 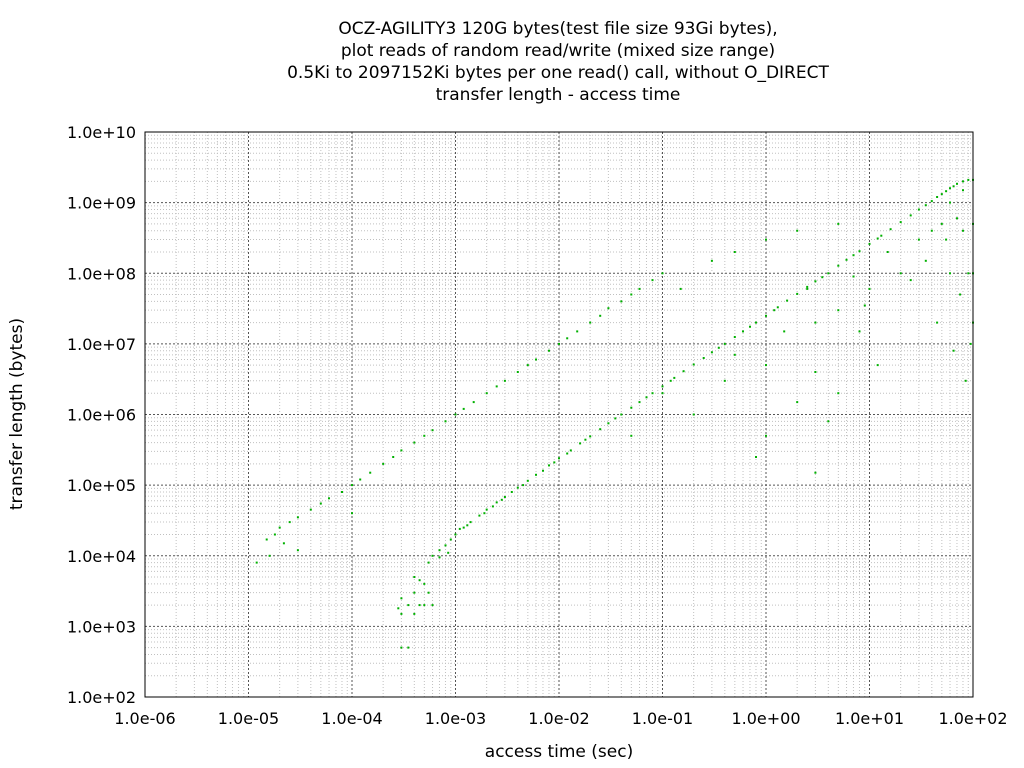 I want to click on y-tick-label: 1.0e+08, so click(x=101, y=273).